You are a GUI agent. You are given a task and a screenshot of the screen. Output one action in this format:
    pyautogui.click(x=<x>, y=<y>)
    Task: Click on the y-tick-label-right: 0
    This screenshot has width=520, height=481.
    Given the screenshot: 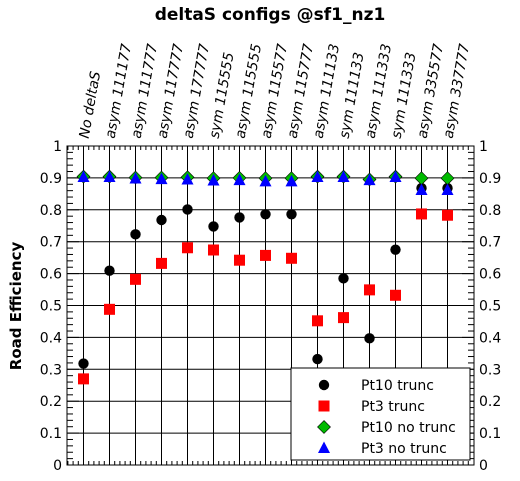 What is the action you would take?
    pyautogui.click(x=483, y=466)
    